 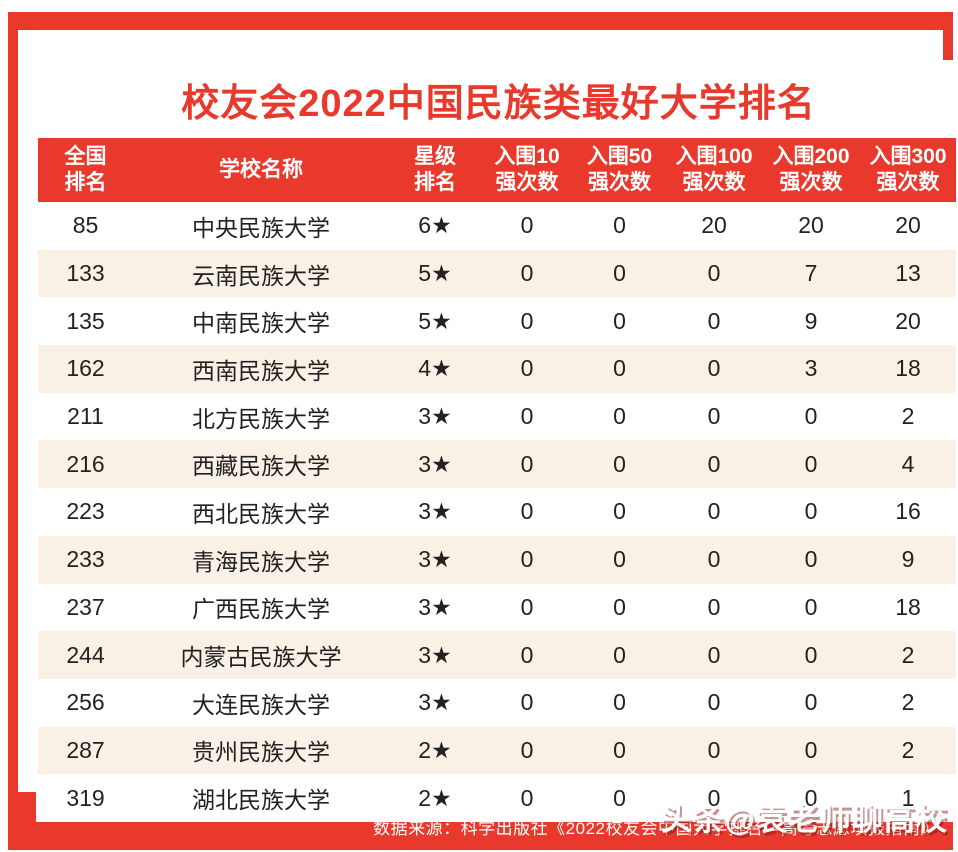 I want to click on title-band: 校友会2022中国民族类最好大学排名, so click(x=497, y=99).